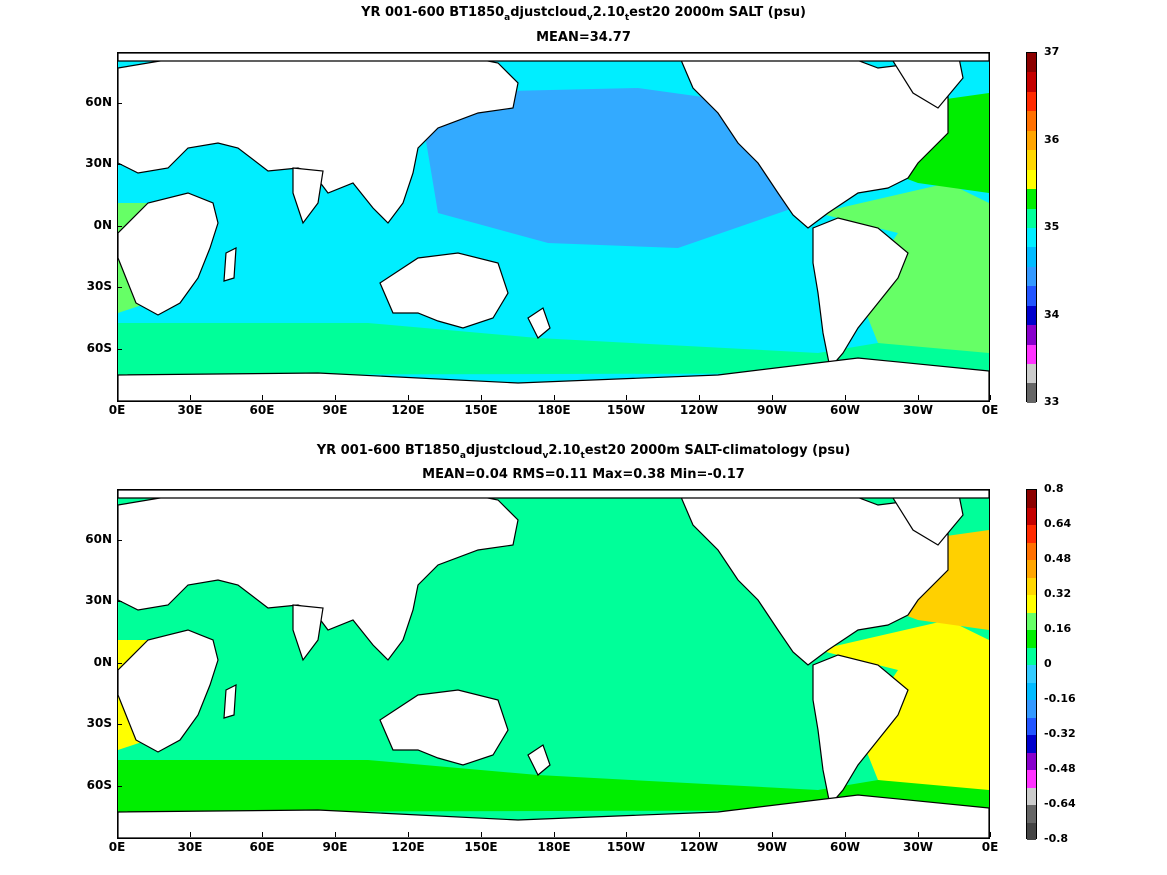 This screenshot has width=1167, height=875. What do you see at coordinates (1060, 768) in the screenshot?
I see `colorbar-label: -0.48` at bounding box center [1060, 768].